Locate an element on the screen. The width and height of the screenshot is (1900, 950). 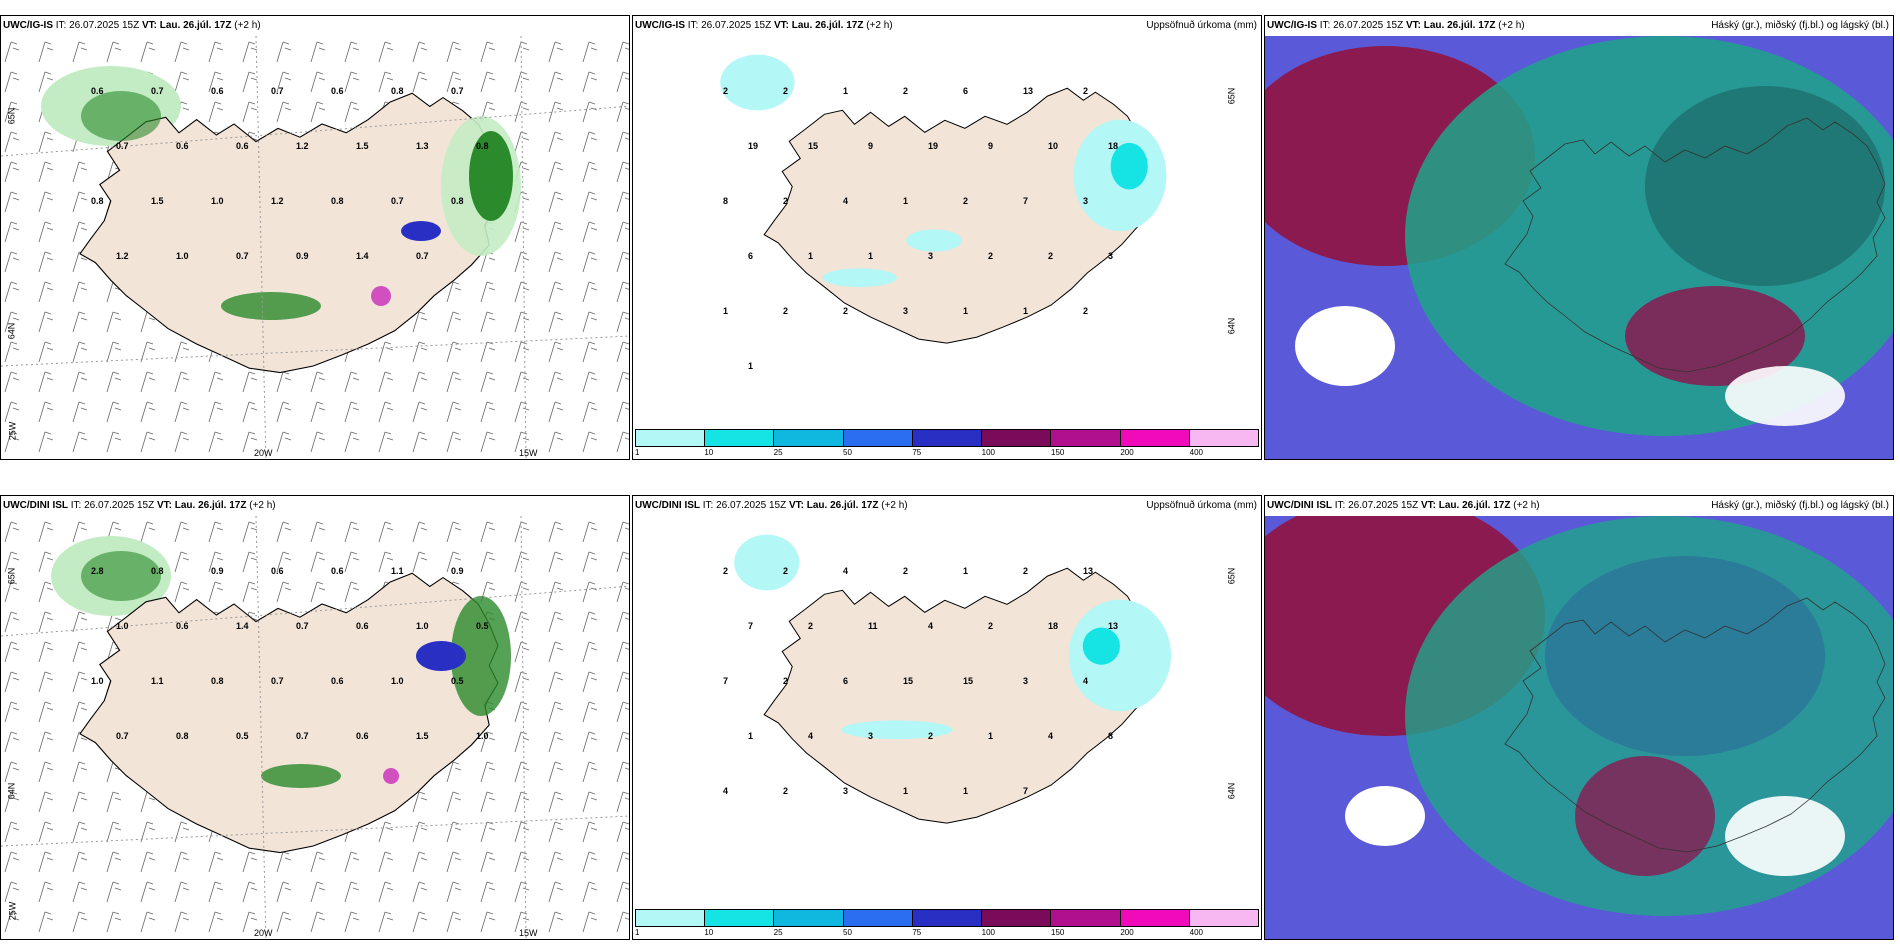
panel-right-title: Uppsöfnuð úrkoma (mm) is located at coordinates (1201, 505).